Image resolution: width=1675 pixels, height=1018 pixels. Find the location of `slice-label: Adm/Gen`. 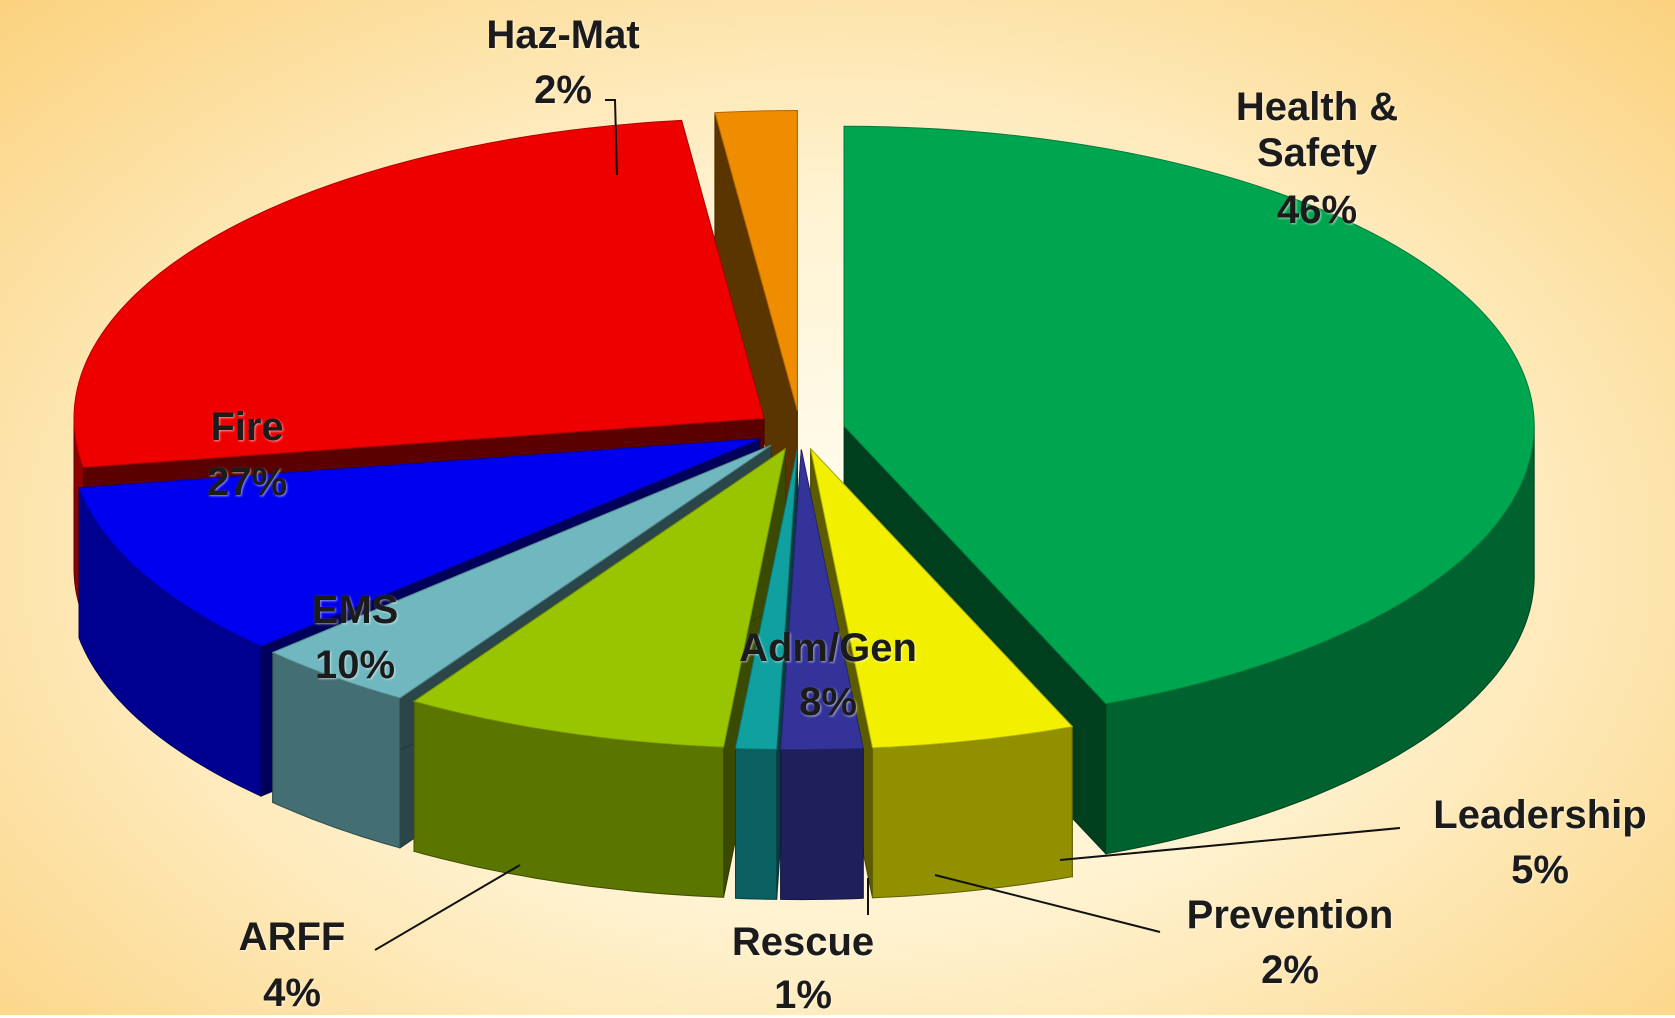

slice-label: Adm/Gen is located at coordinates (828, 648).